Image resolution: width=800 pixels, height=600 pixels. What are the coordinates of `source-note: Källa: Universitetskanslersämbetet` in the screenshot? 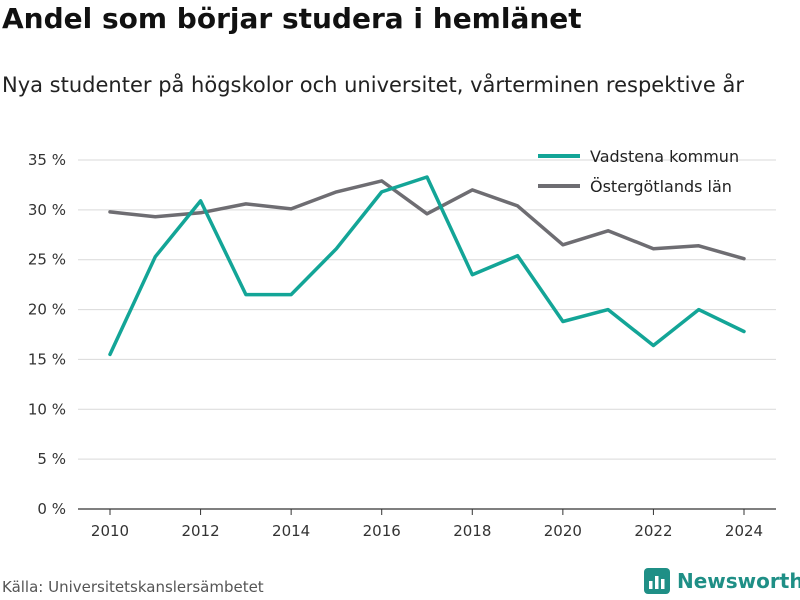 It's located at (133, 587).